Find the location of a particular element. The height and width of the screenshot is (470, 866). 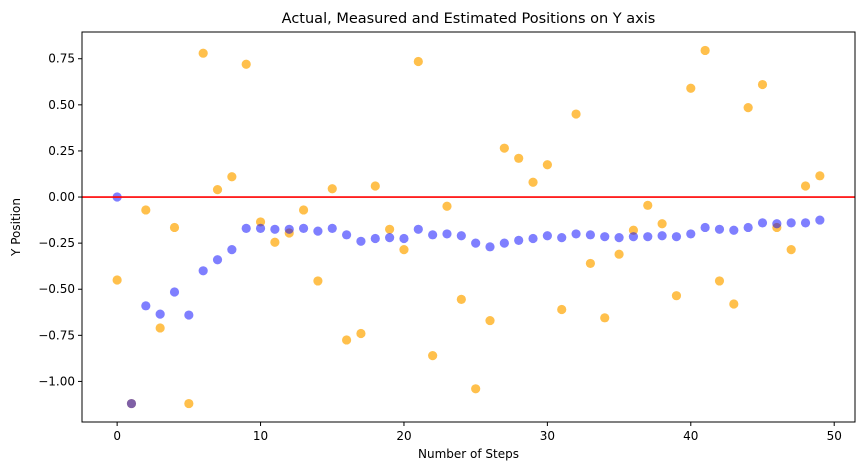

y-tick-label: −0.75 is located at coordinates (56, 335).